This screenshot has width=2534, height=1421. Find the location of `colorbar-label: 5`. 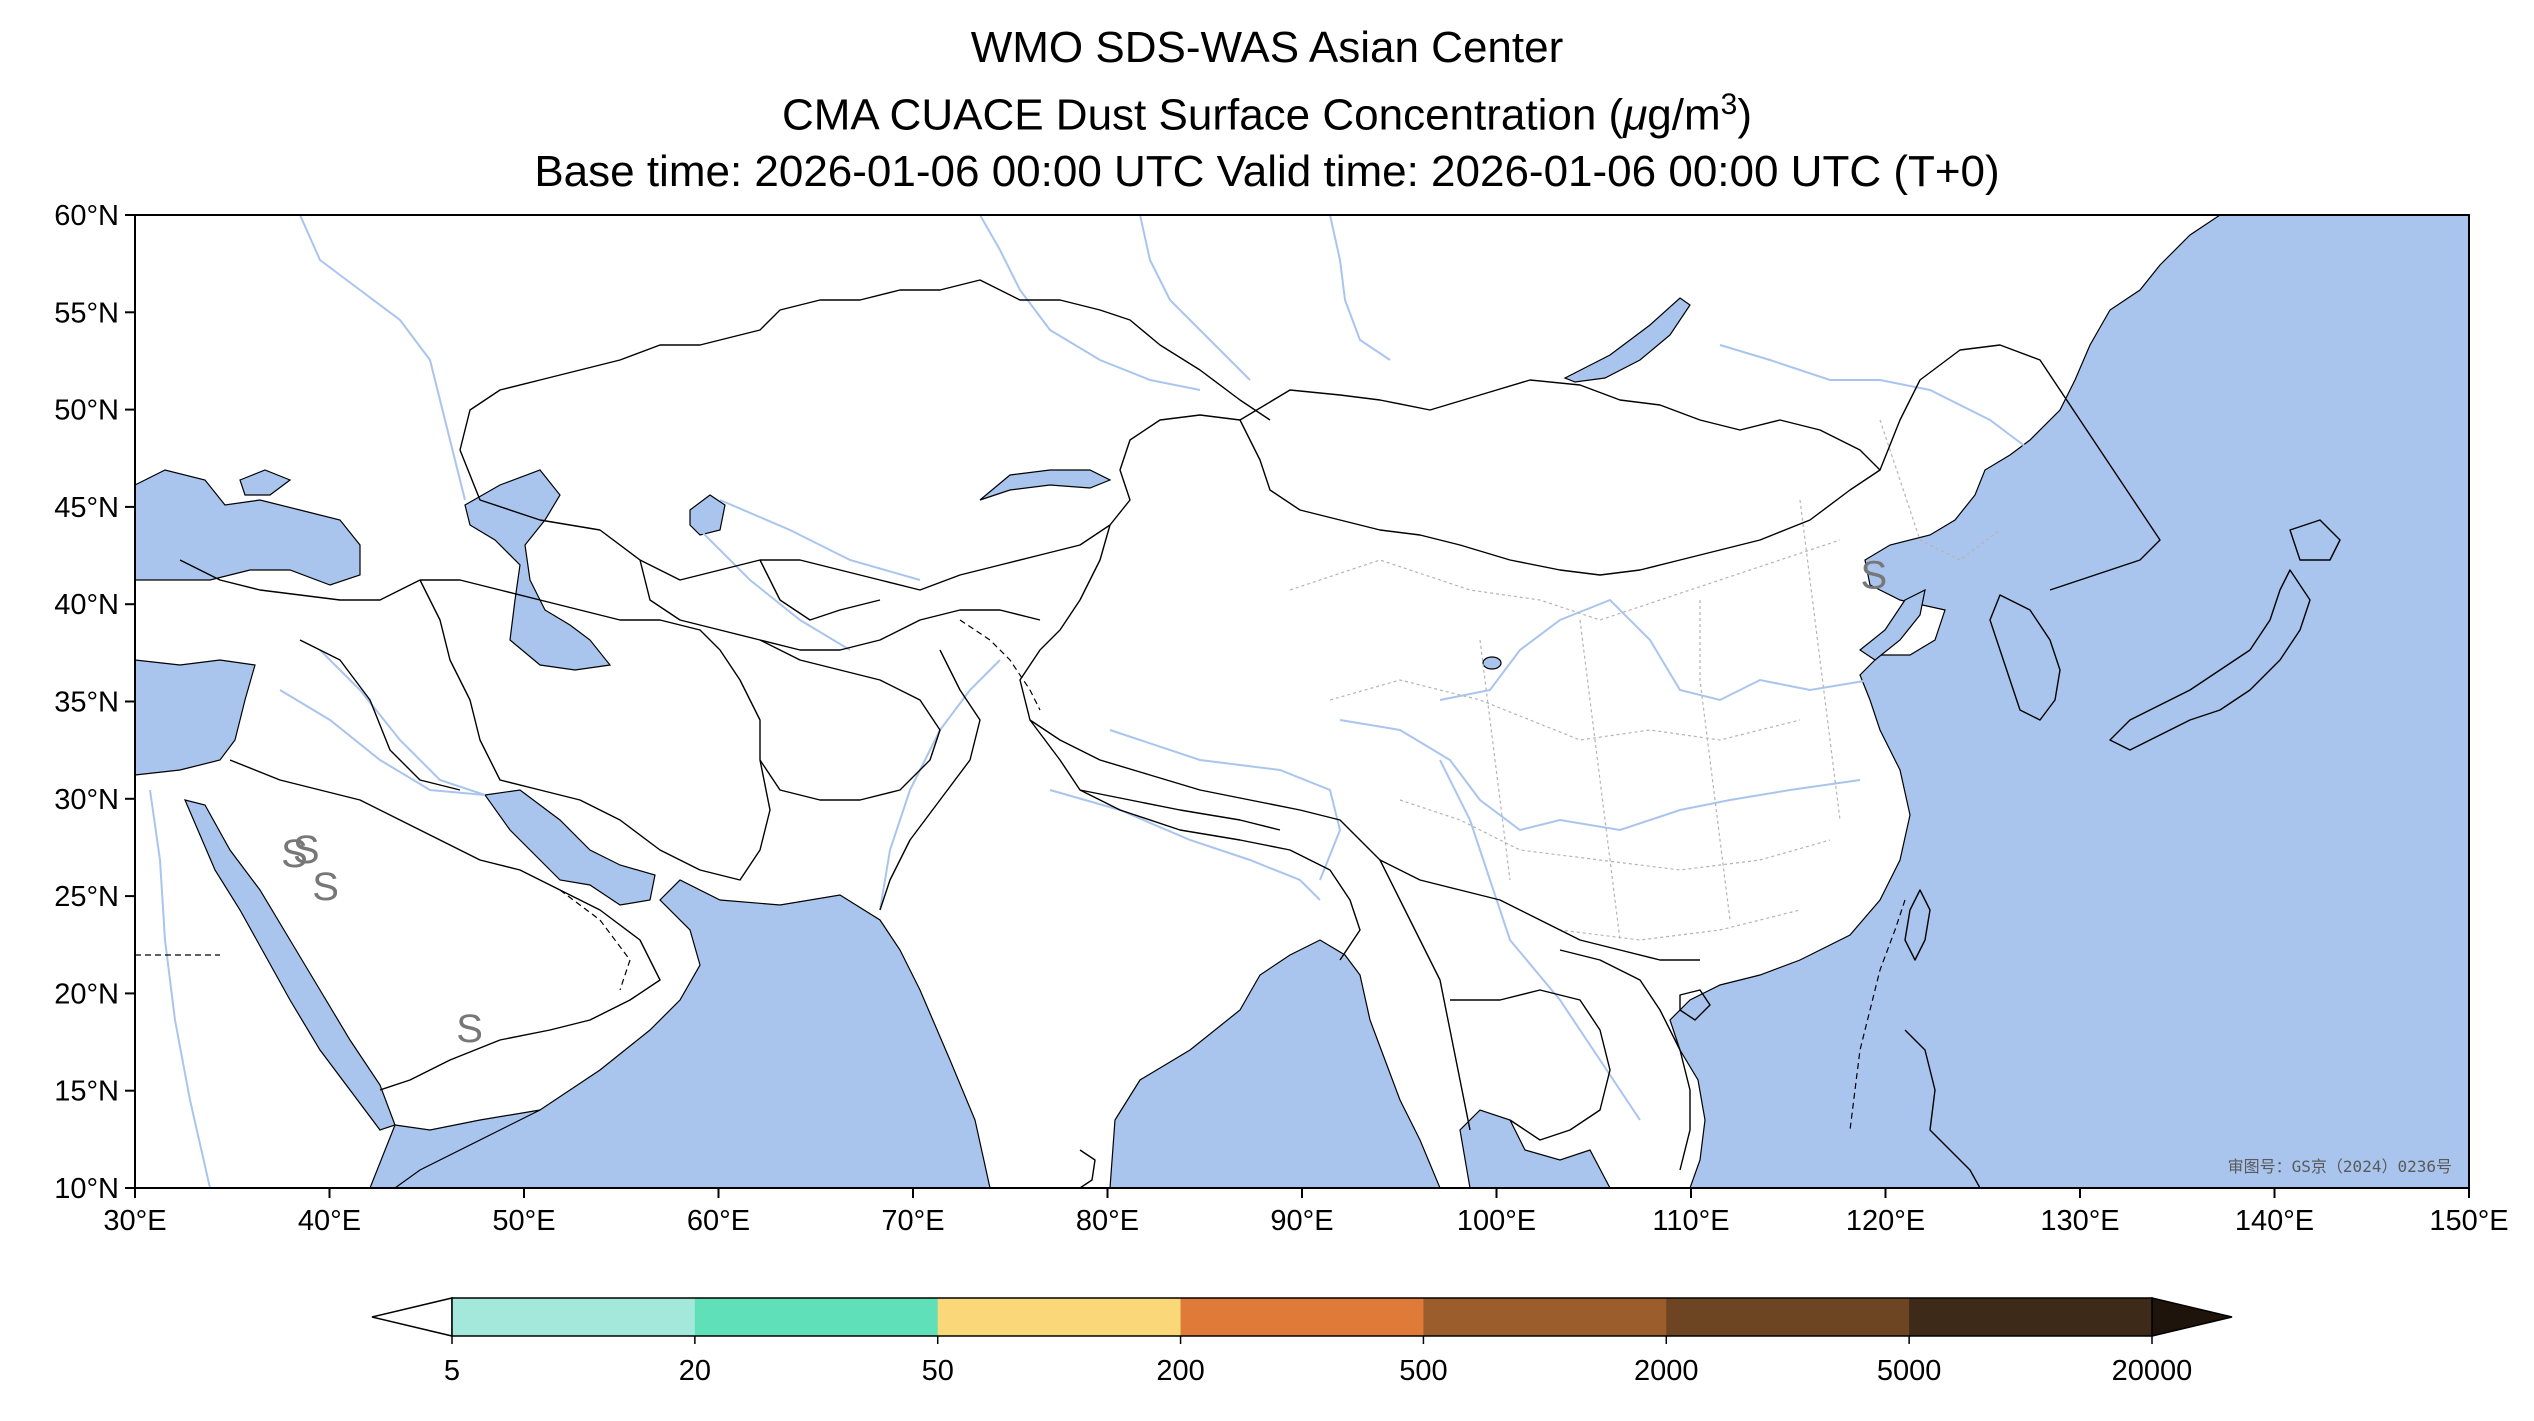

colorbar-label: 5 is located at coordinates (452, 1371).